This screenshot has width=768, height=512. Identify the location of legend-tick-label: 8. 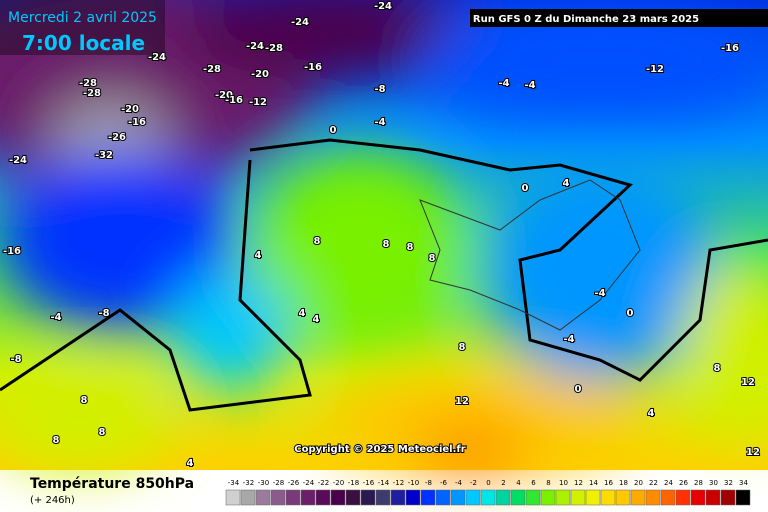
(548, 483).